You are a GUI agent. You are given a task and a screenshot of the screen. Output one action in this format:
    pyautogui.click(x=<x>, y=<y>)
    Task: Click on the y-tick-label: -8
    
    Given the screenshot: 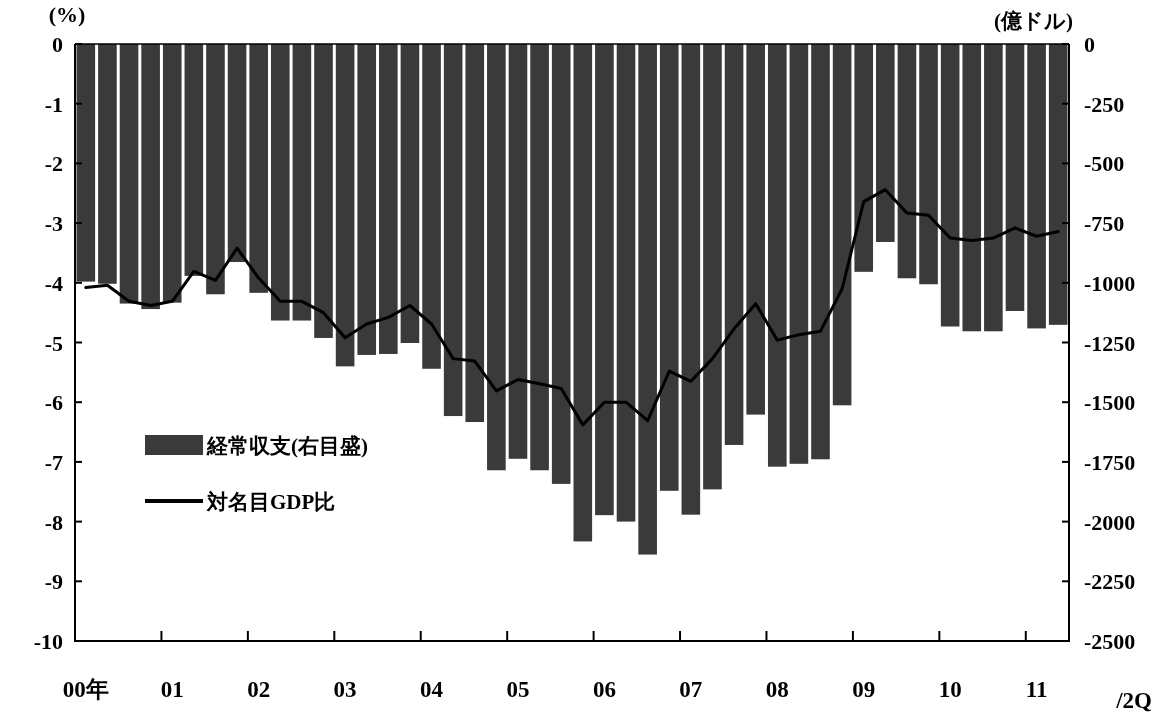 What is the action you would take?
    pyautogui.click(x=53, y=522)
    